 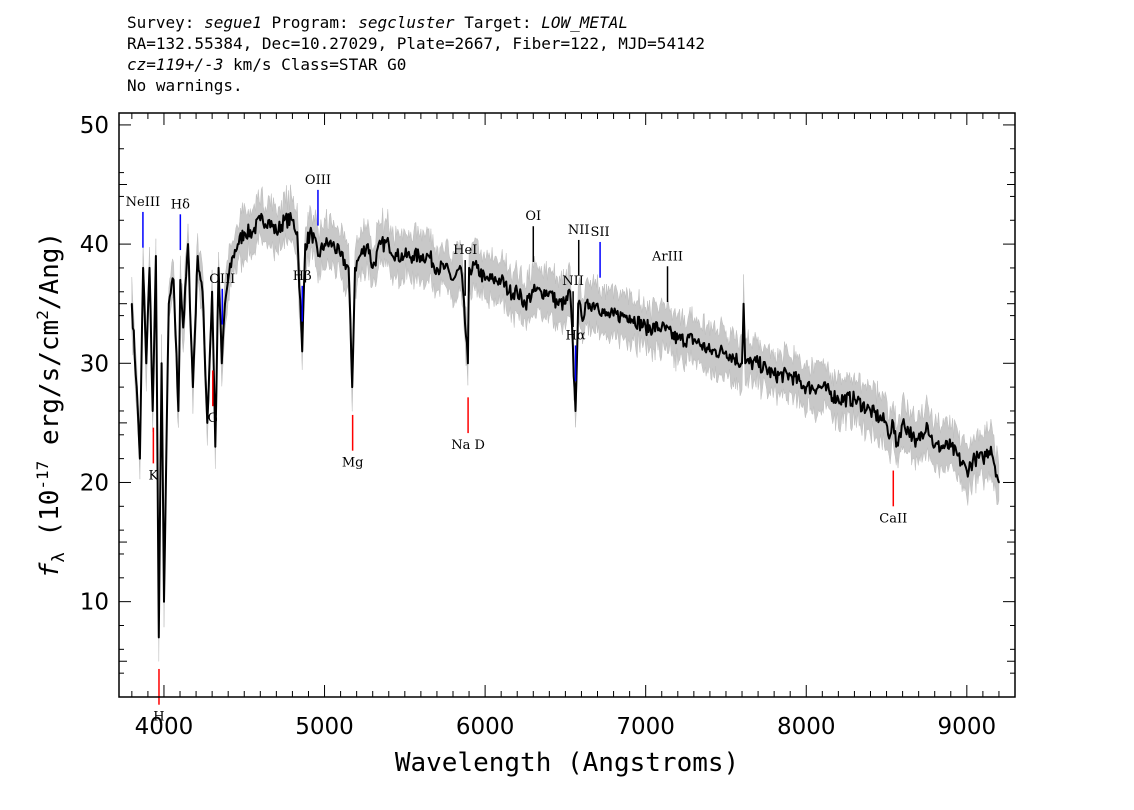 I want to click on x-tick-label: 8000, so click(x=806, y=727).